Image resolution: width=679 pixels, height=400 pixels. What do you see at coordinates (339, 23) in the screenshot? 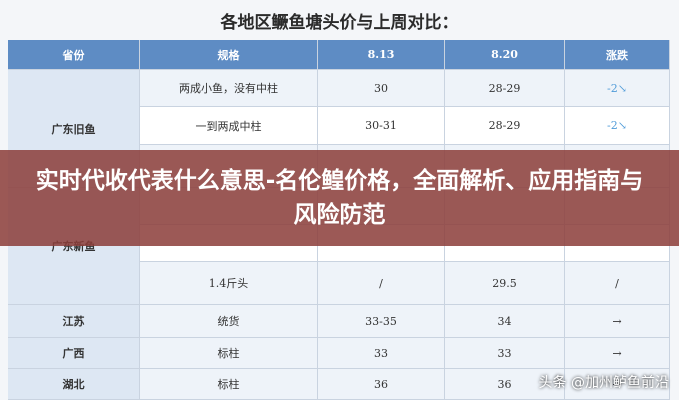
I see `table-title: 各地区鳜鱼塘头价与上周对比：` at bounding box center [339, 23].